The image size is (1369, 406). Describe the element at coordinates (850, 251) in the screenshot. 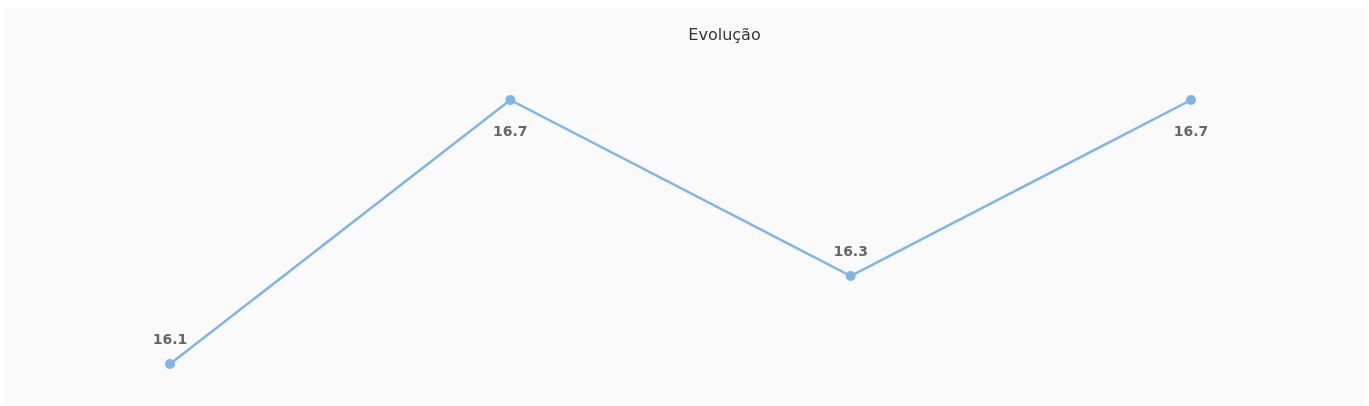

I see `data-label: 16.3` at that location.